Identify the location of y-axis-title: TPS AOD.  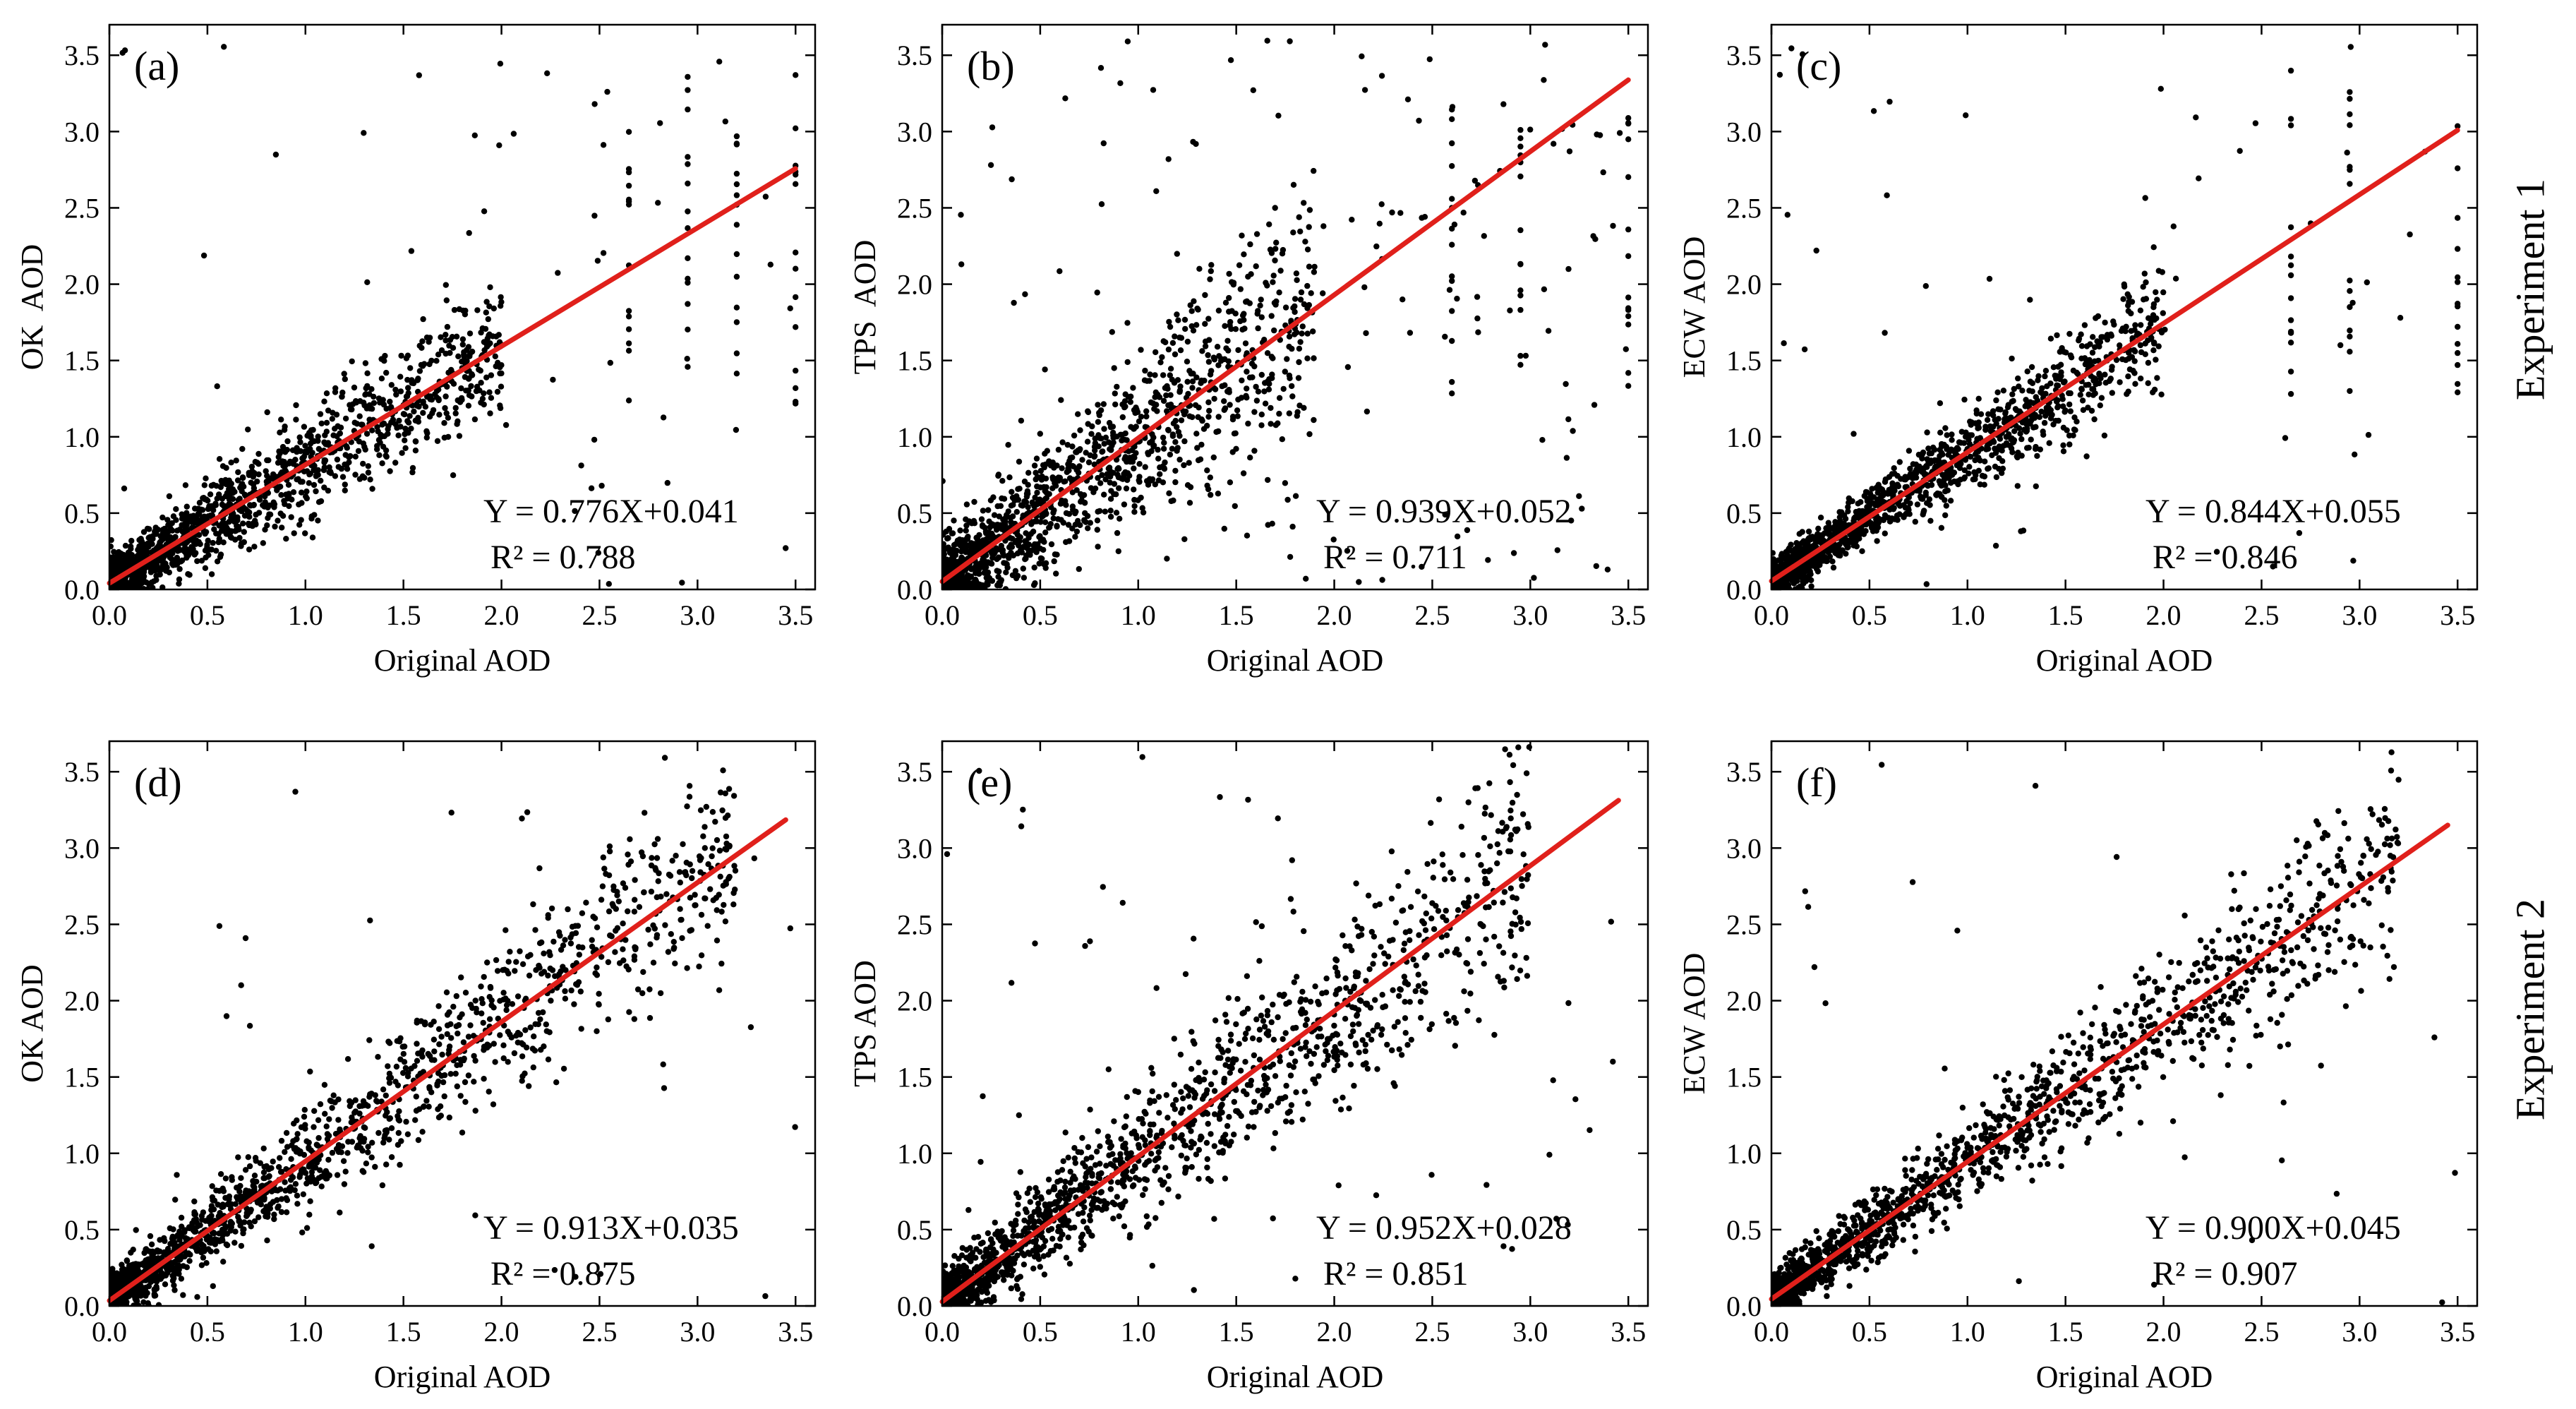
(865, 307).